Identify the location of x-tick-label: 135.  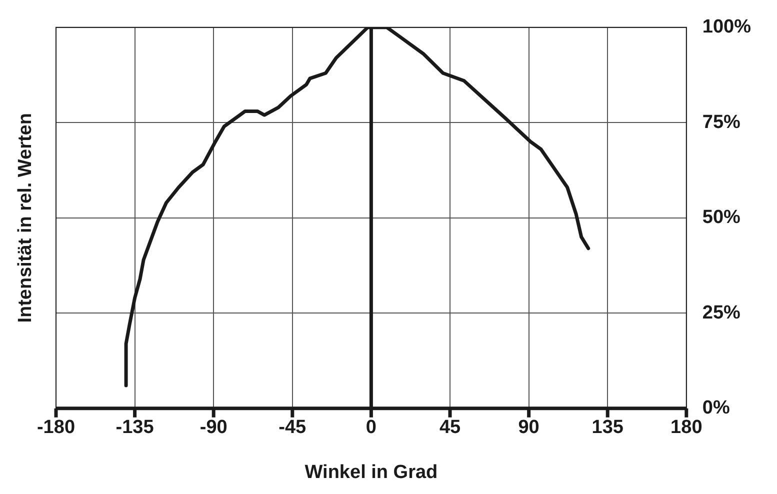
(608, 427).